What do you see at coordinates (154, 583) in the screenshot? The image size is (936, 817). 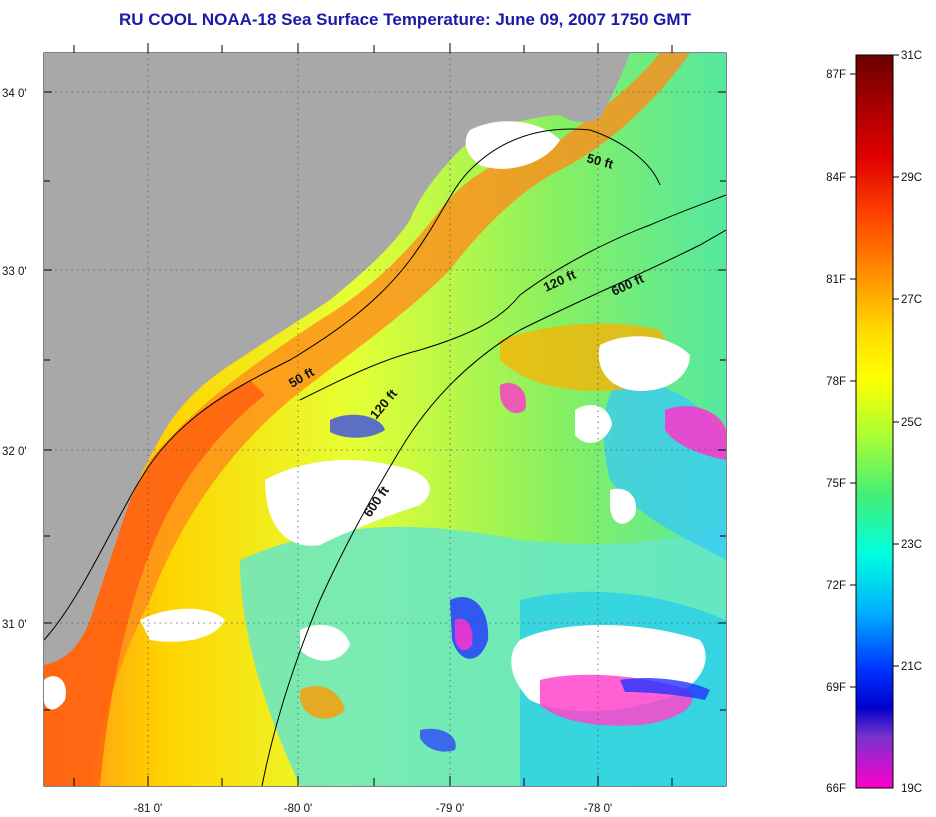 I see `hot-coast-band` at bounding box center [154, 583].